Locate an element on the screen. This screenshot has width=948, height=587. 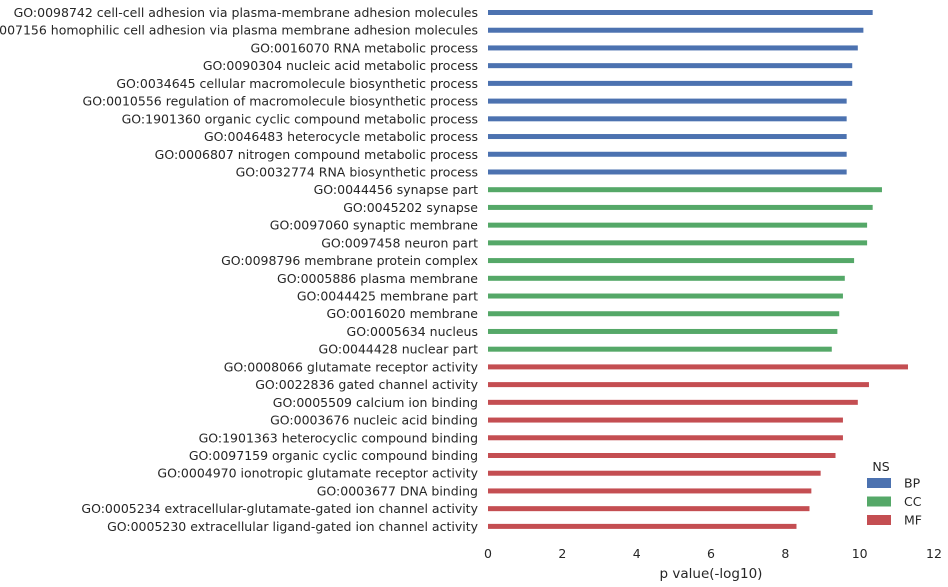
category-label: GO:0044428 nuclear part is located at coordinates (399, 349).